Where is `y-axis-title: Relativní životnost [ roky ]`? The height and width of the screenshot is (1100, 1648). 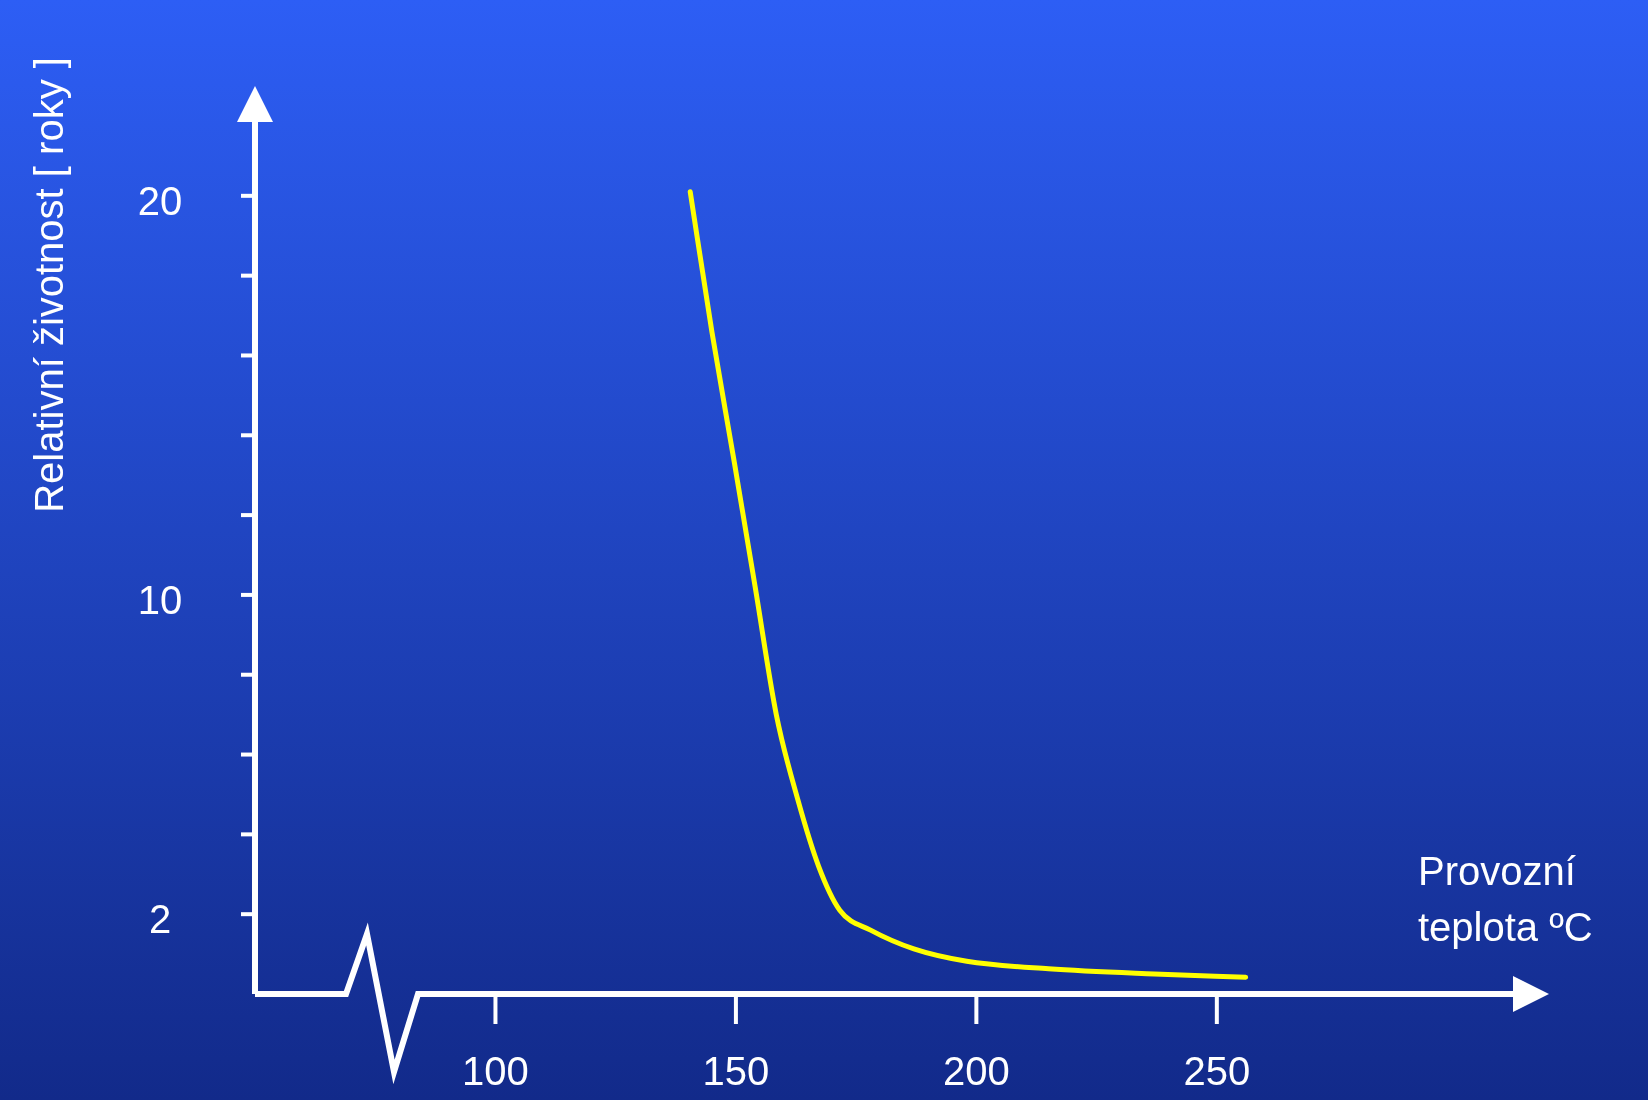 y-axis-title: Relativní životnost [ roky ] is located at coordinates (49, 285).